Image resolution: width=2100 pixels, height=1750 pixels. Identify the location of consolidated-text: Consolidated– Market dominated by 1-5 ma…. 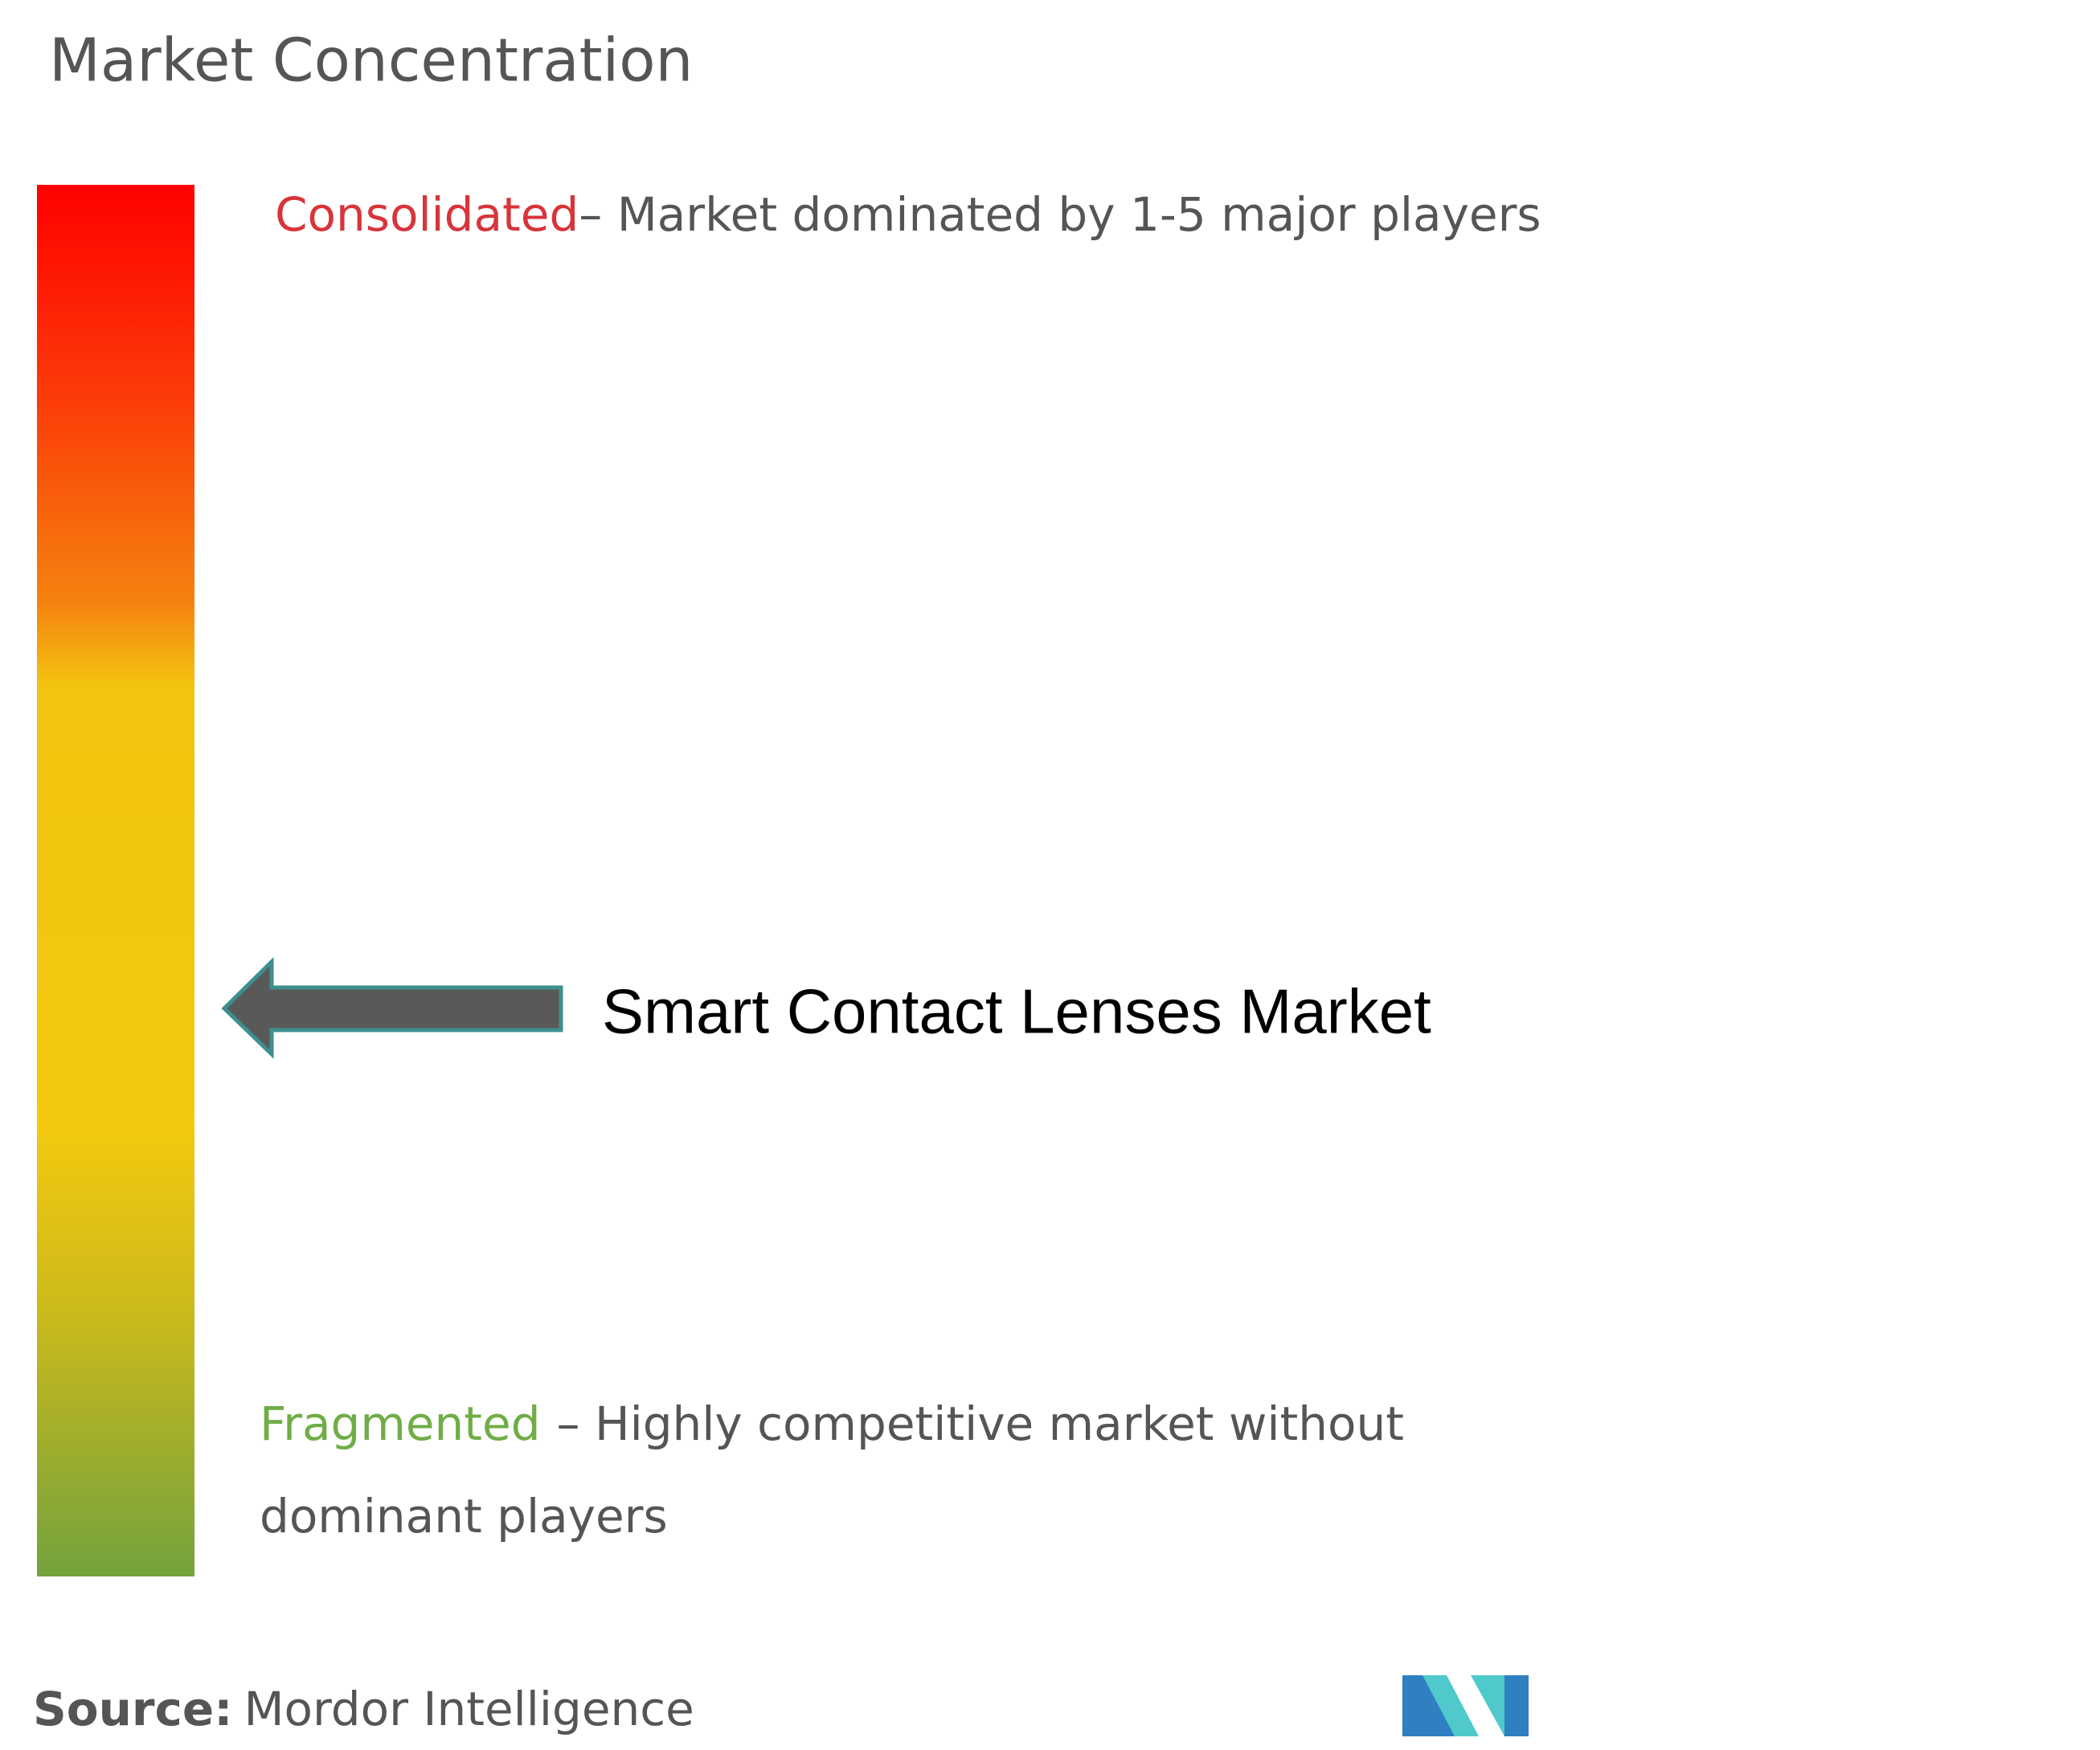
(908, 214).